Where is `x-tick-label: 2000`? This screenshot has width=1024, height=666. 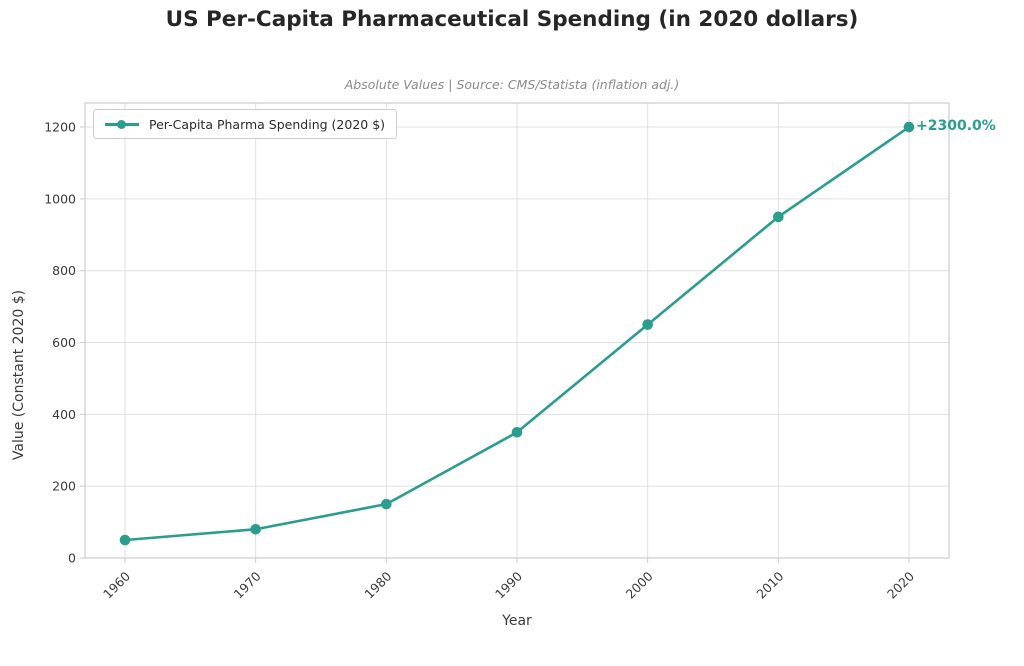
x-tick-label: 2000 is located at coordinates (639, 584).